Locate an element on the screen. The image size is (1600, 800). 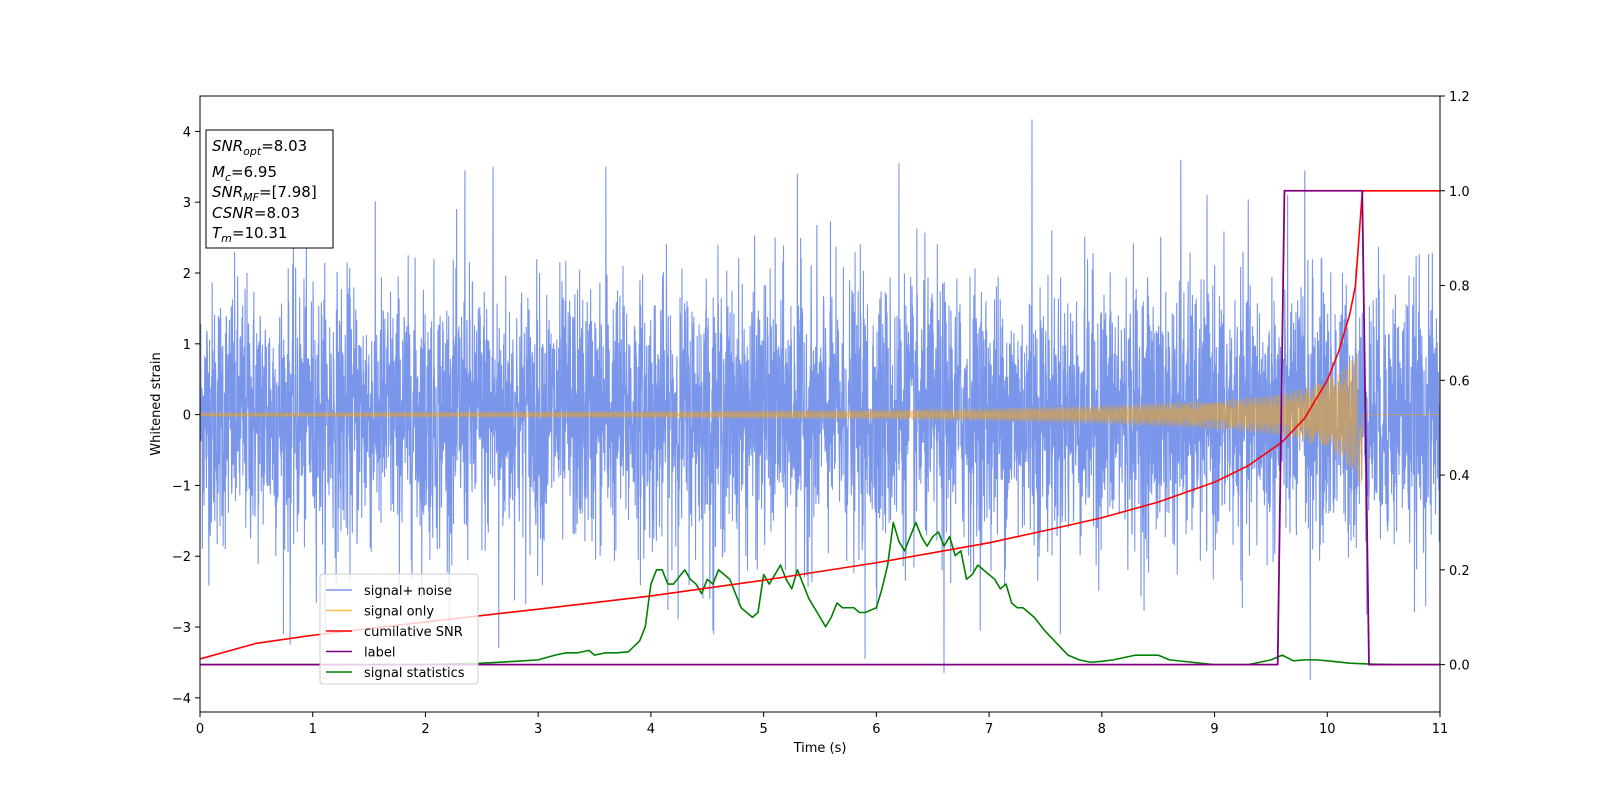
x-tick-label: 10 is located at coordinates (1327, 729).